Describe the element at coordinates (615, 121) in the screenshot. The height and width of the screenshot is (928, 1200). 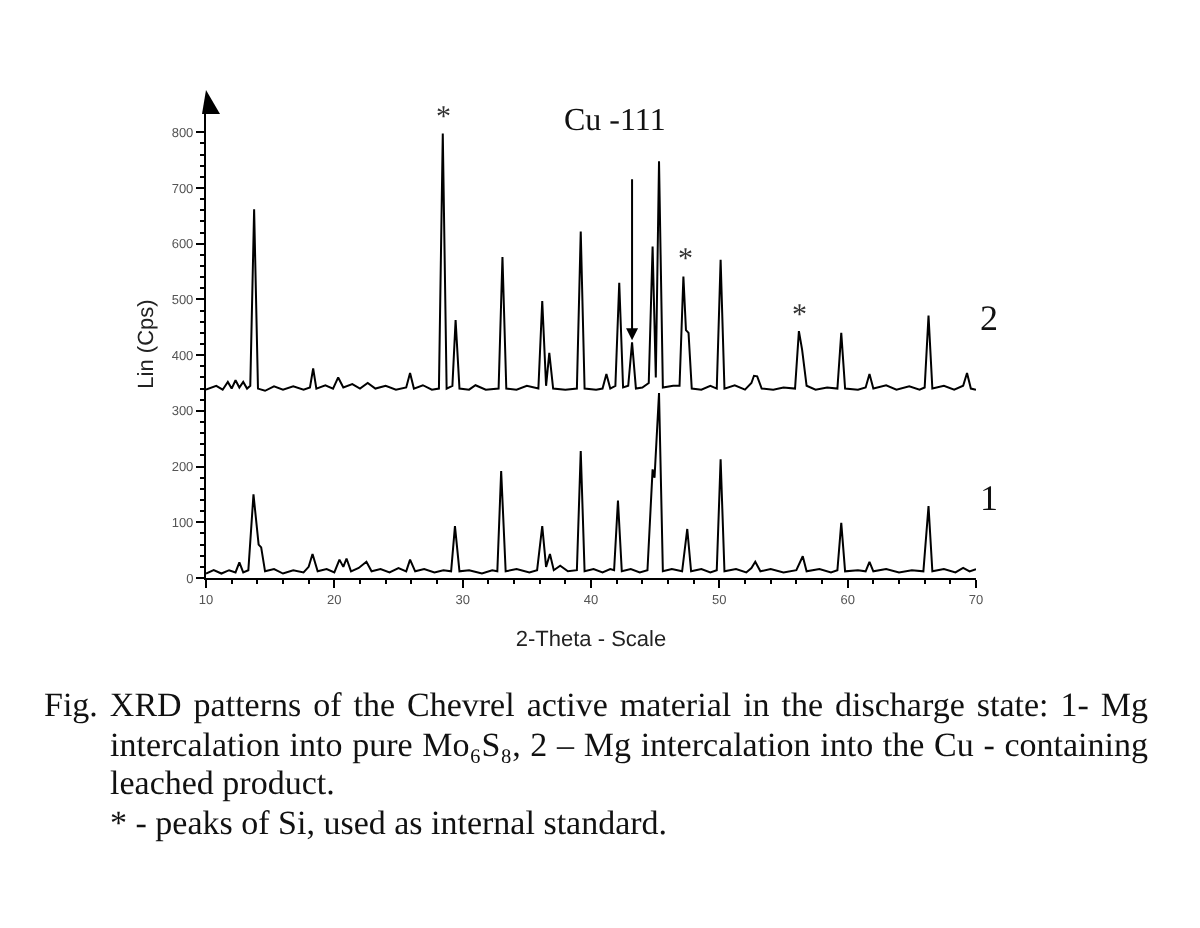
I see `annotation: Cu -111` at that location.